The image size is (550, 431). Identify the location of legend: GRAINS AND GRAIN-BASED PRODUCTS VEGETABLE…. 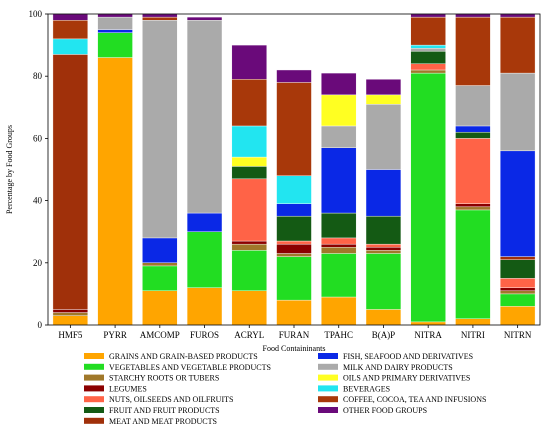
(285, 389).